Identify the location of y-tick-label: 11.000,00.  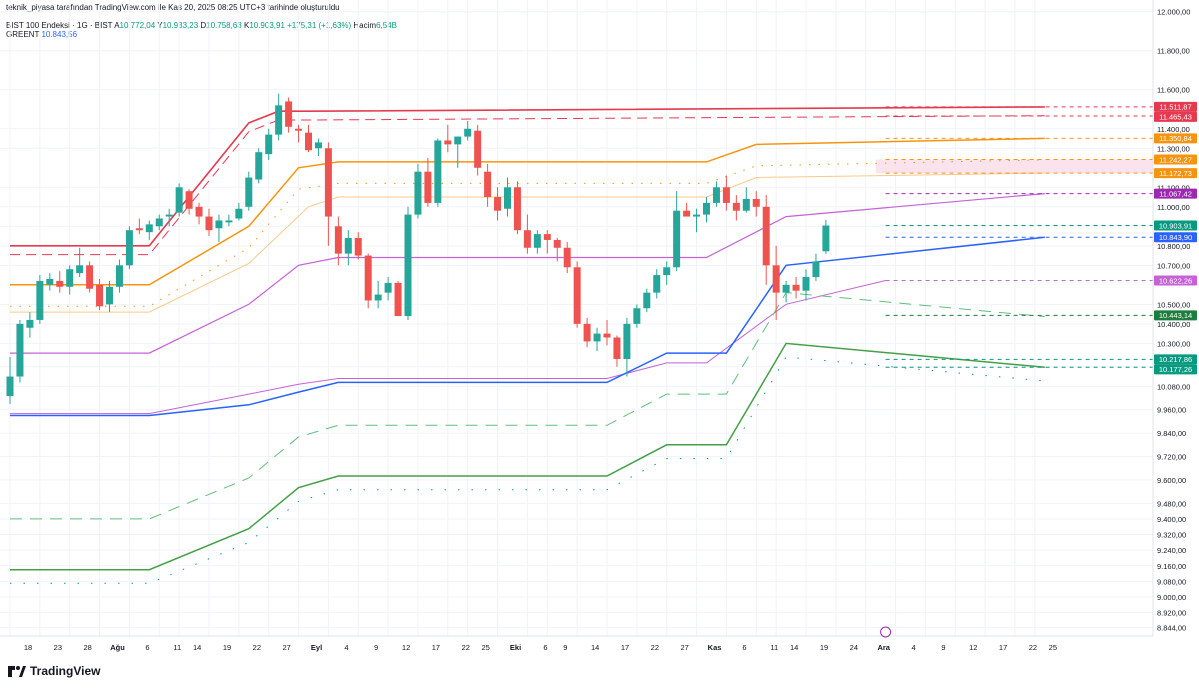
(1173, 207).